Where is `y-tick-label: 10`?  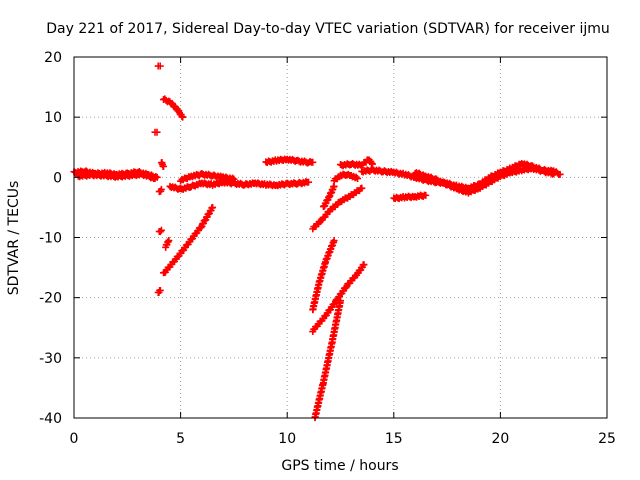 y-tick-label: 10 is located at coordinates (53, 118).